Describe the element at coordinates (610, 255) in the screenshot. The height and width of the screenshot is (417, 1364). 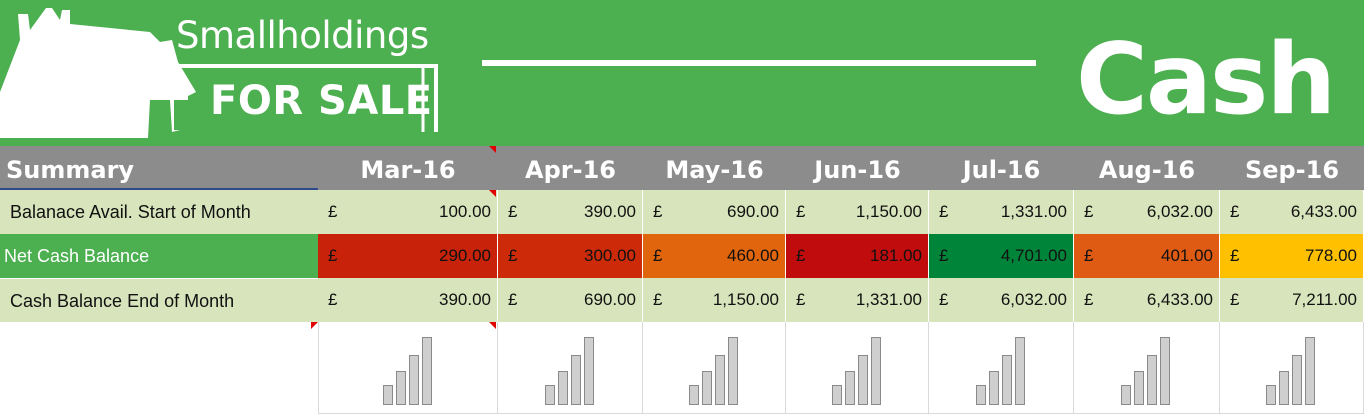
I see `cell-value: 300.00` at that location.